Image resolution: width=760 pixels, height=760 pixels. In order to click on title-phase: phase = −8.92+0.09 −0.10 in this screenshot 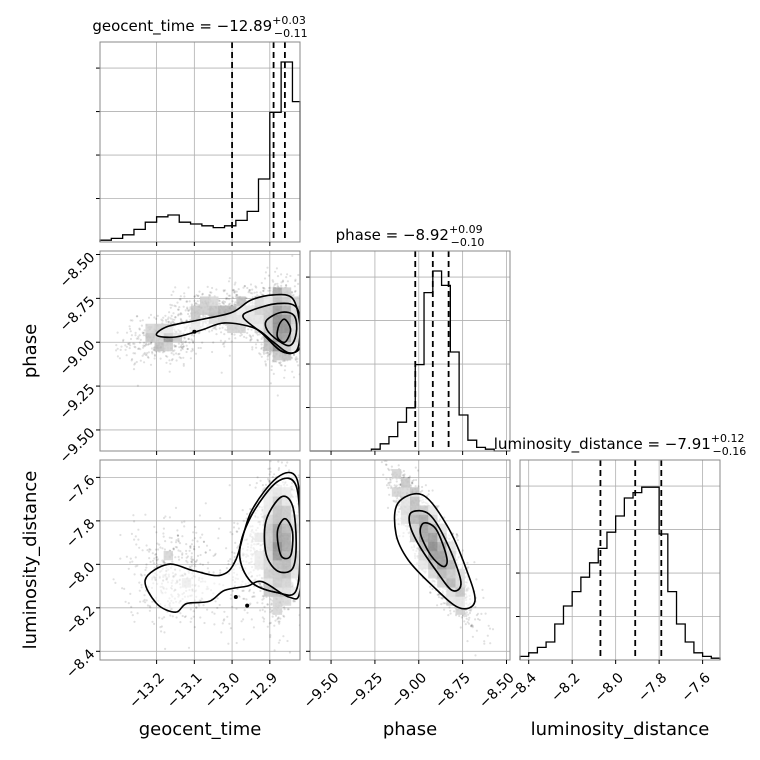, I will do `click(410, 236)`.